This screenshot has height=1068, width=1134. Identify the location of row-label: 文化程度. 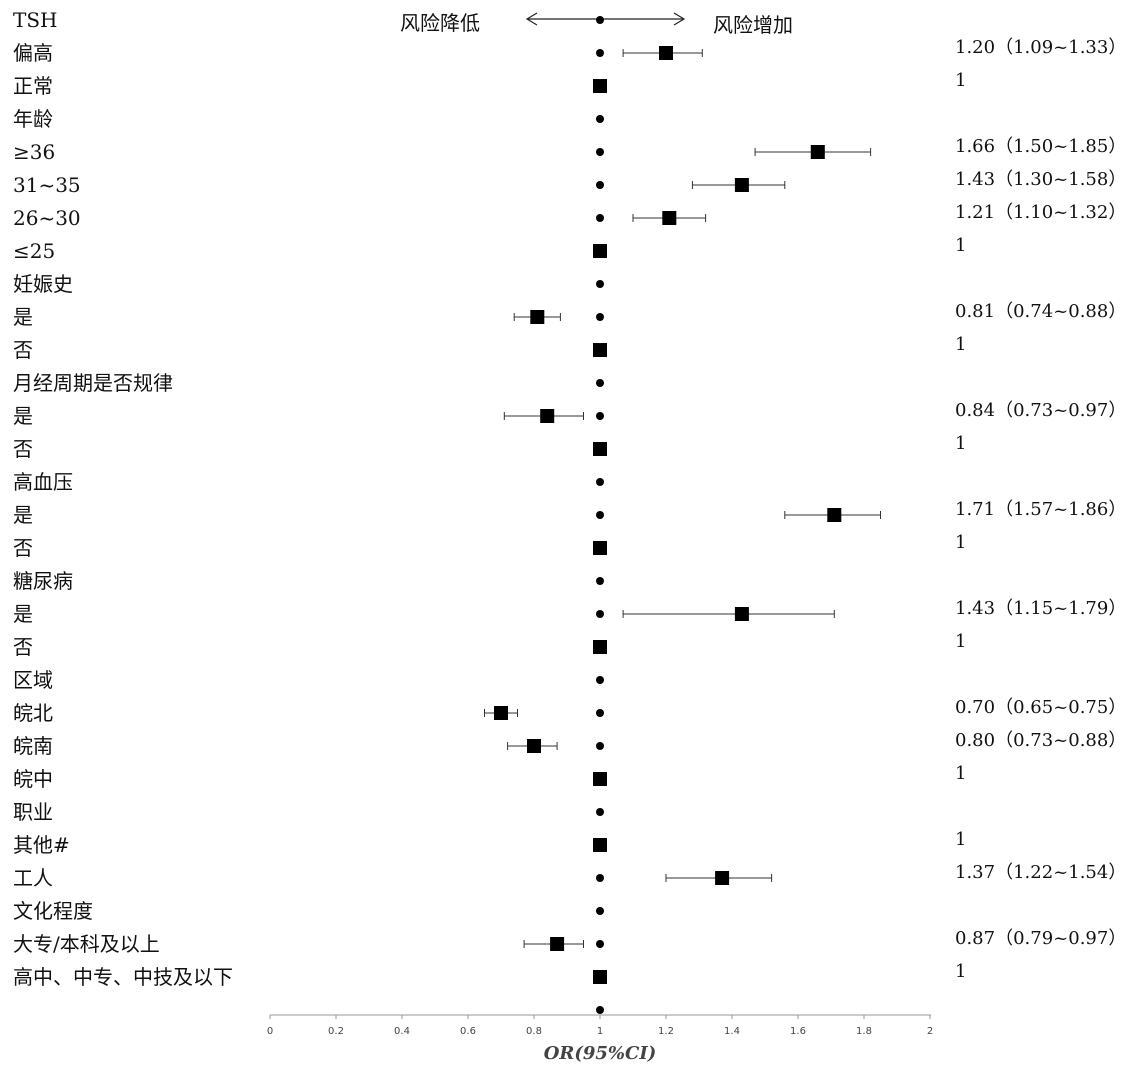
(53, 911).